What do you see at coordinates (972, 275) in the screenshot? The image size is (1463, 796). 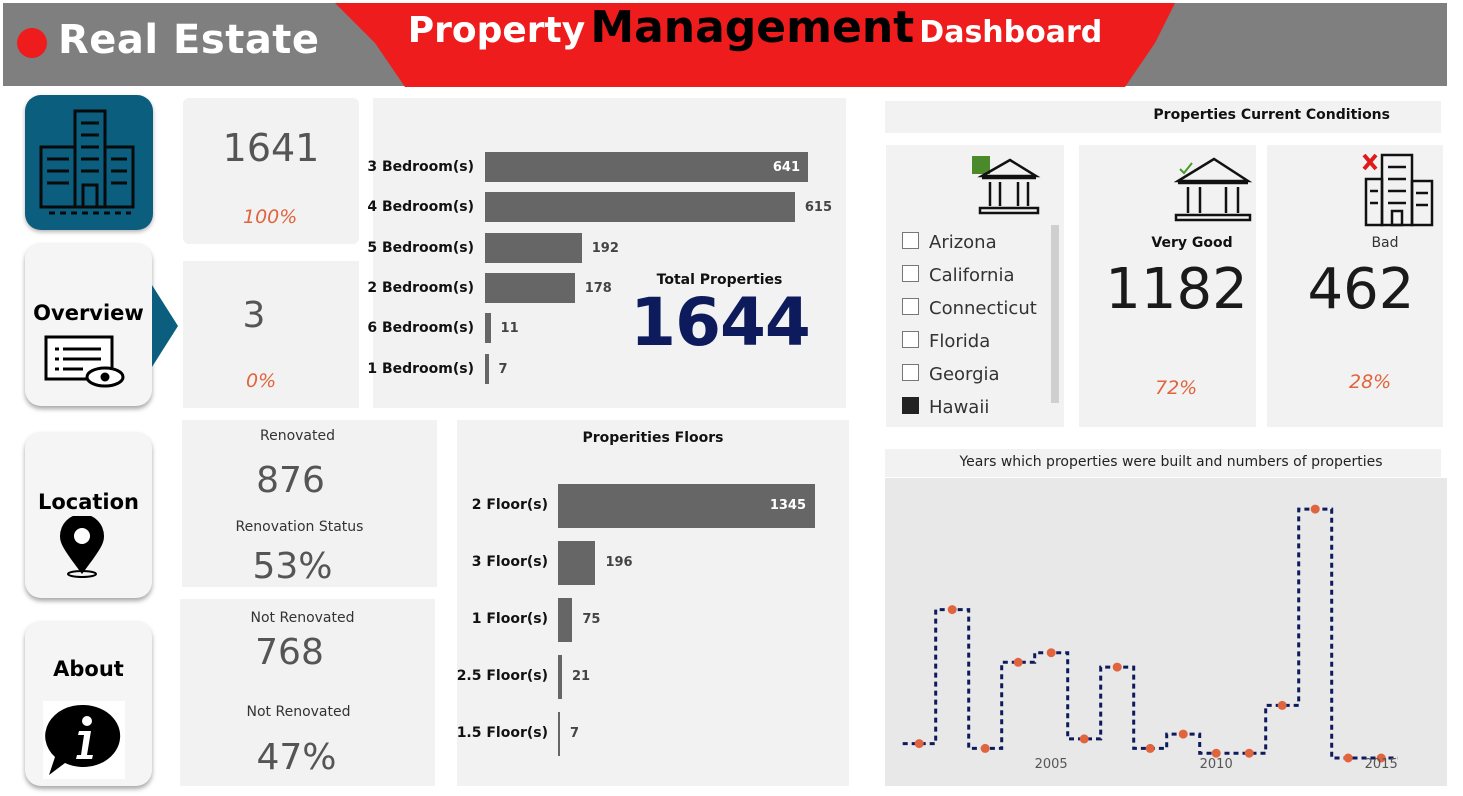 I see `state-option-label: California` at bounding box center [972, 275].